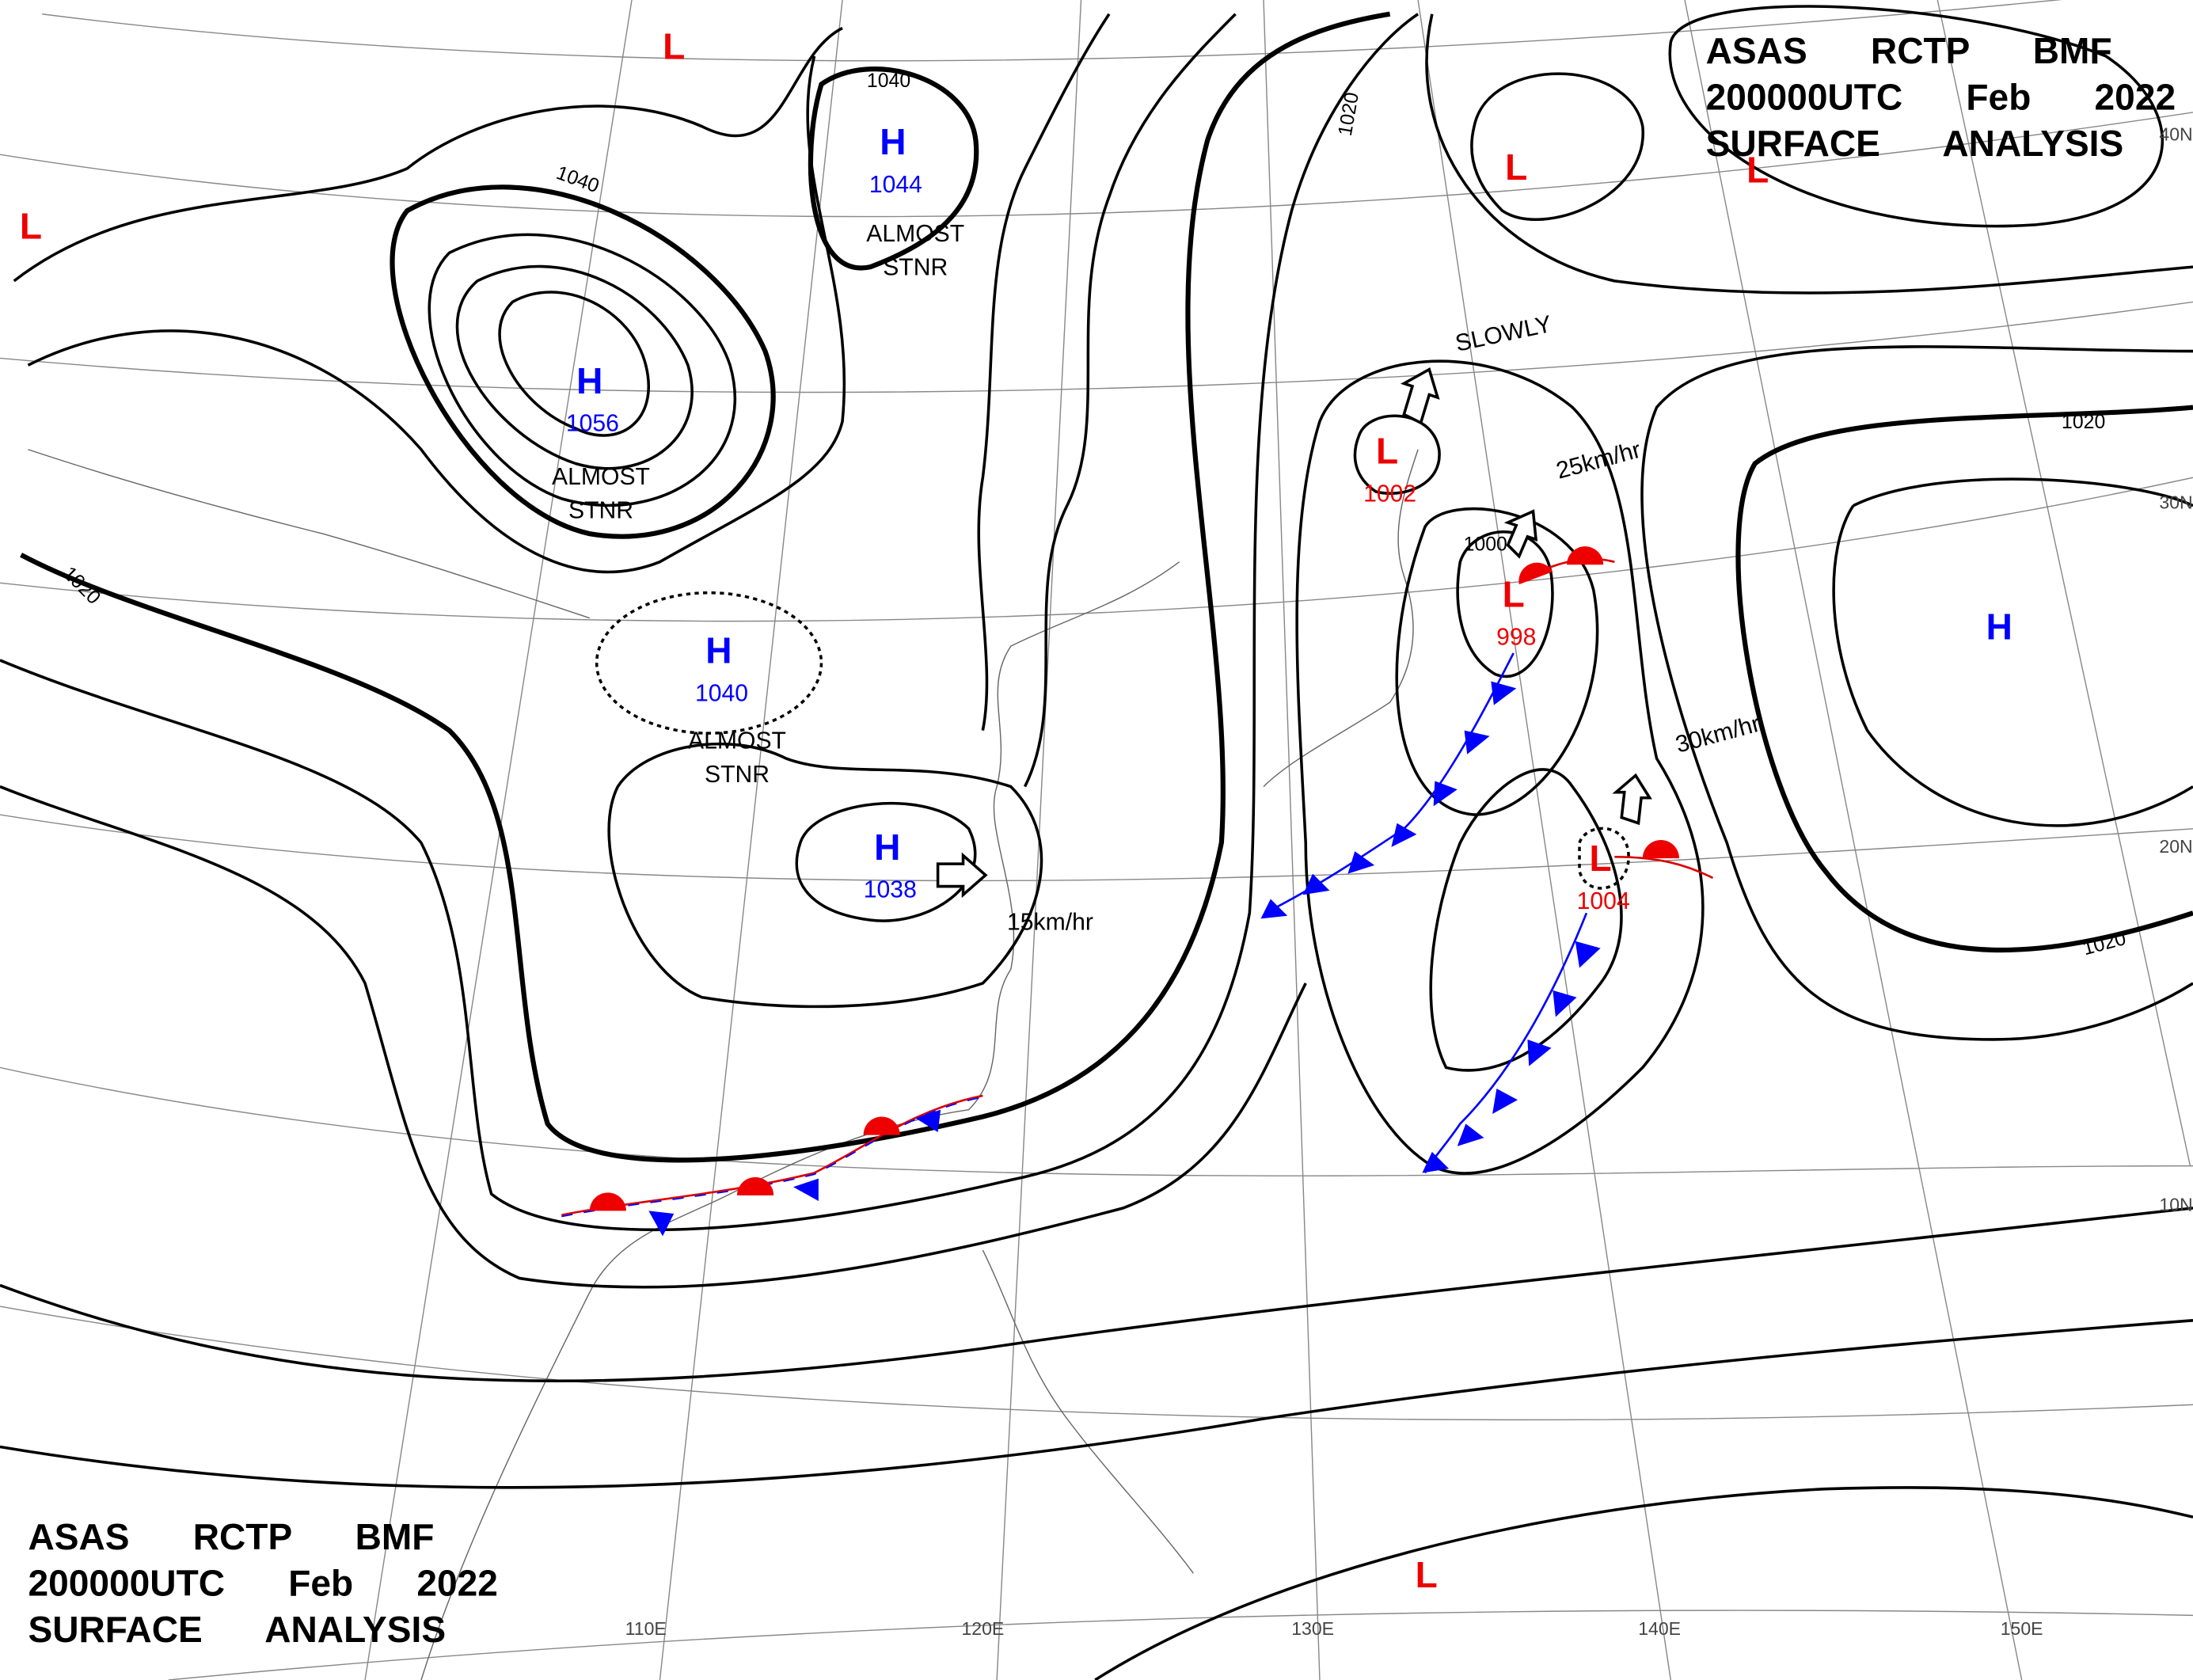 This screenshot has width=2193, height=1680. Describe the element at coordinates (2175, 1204) in the screenshot. I see `latitude-label: 10N` at that location.